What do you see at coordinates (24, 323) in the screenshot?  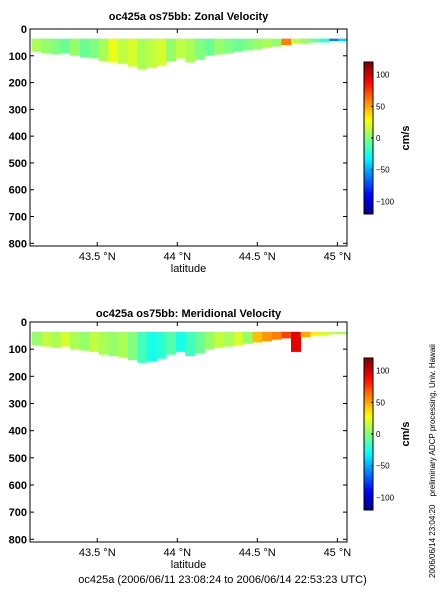 I see `y-tick-label: 0` at bounding box center [24, 323].